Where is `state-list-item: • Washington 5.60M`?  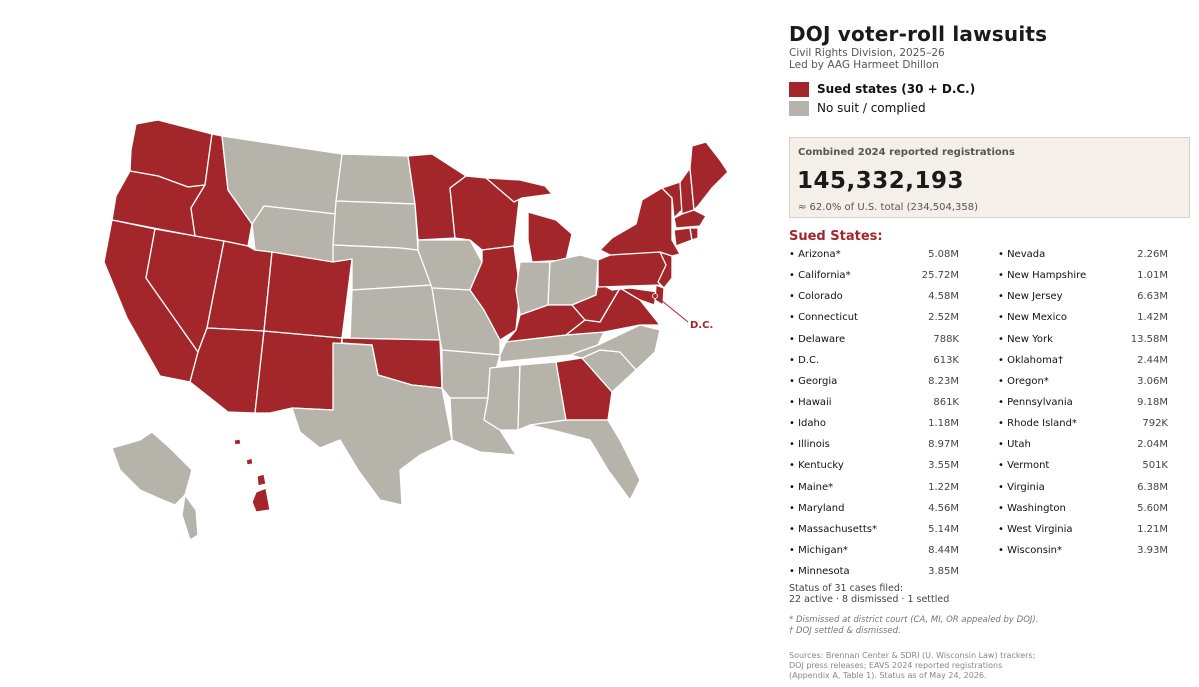 state-list-item: • Washington 5.60M is located at coordinates (1083, 513).